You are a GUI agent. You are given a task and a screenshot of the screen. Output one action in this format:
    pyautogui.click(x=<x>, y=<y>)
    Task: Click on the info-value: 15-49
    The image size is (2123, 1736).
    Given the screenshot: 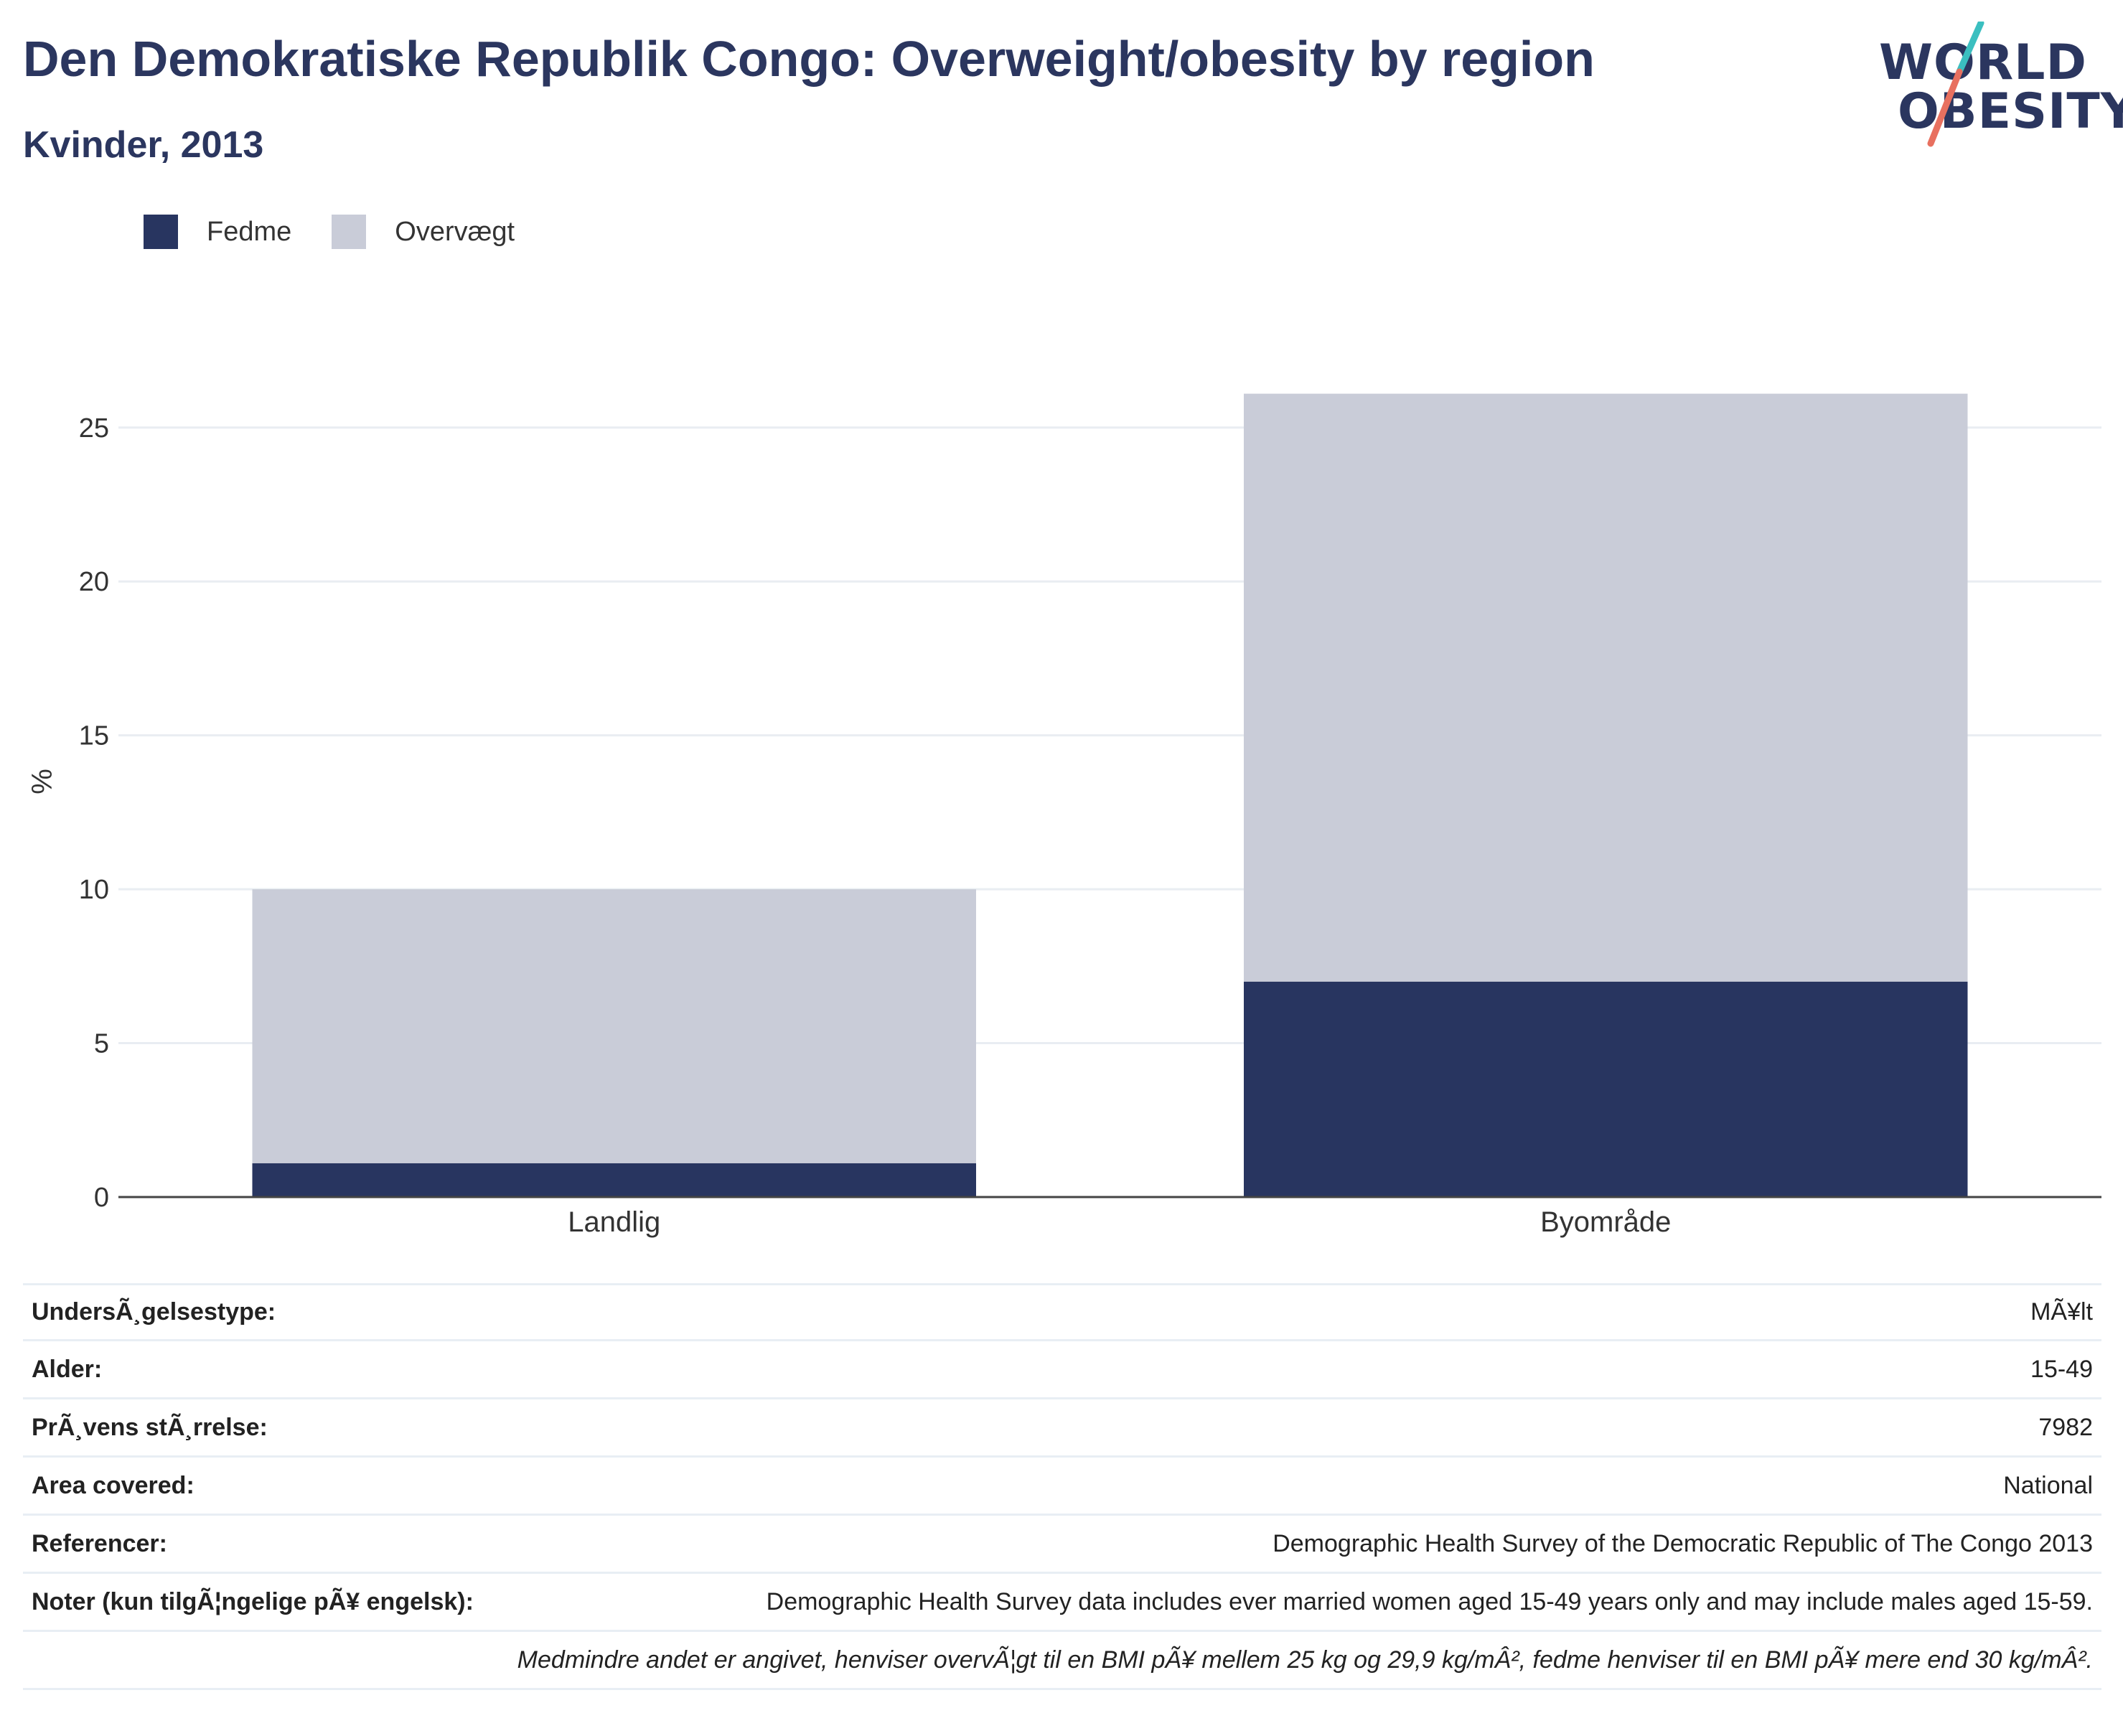 What is the action you would take?
    pyautogui.click(x=2061, y=1369)
    